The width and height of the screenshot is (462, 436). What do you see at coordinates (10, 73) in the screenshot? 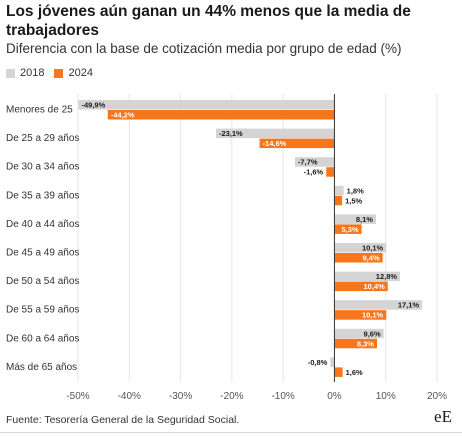
I see `legend-swatch-2018` at bounding box center [10, 73].